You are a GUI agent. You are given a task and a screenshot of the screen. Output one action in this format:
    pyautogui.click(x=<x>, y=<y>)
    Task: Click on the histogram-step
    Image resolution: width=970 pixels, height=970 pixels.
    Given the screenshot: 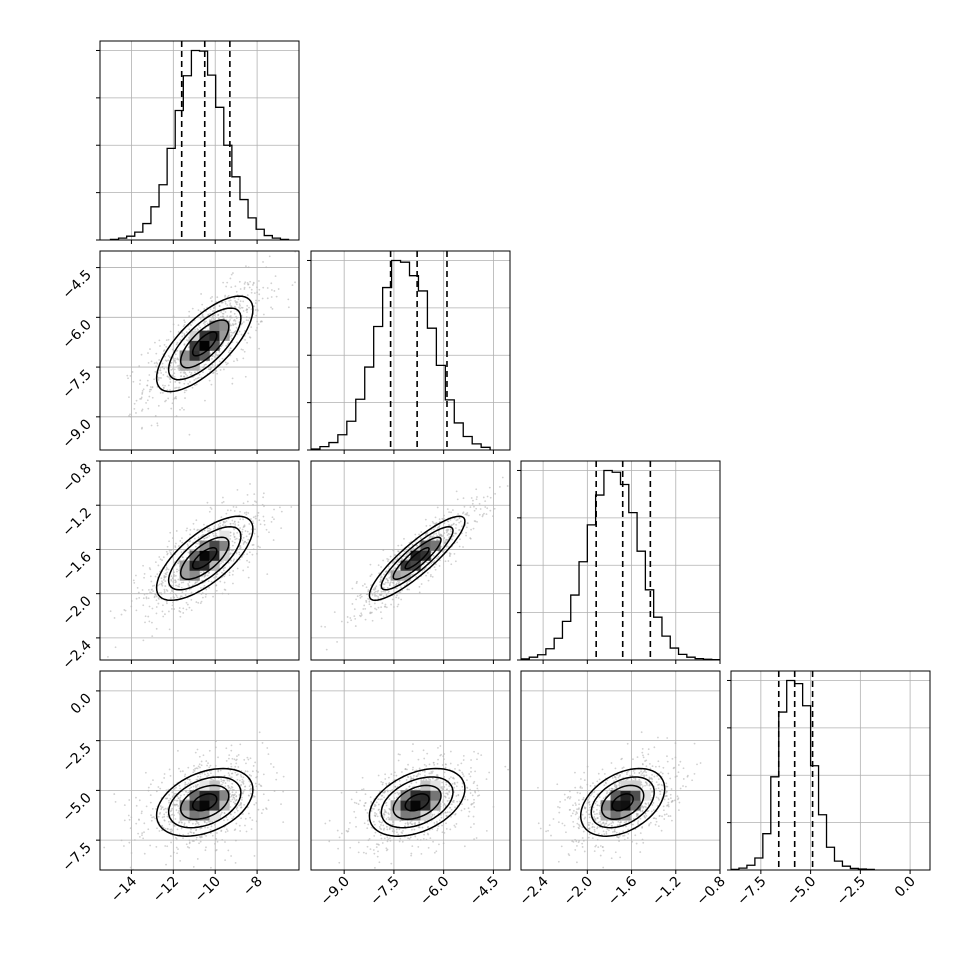 What is the action you would take?
    pyautogui.click(x=620, y=564)
    